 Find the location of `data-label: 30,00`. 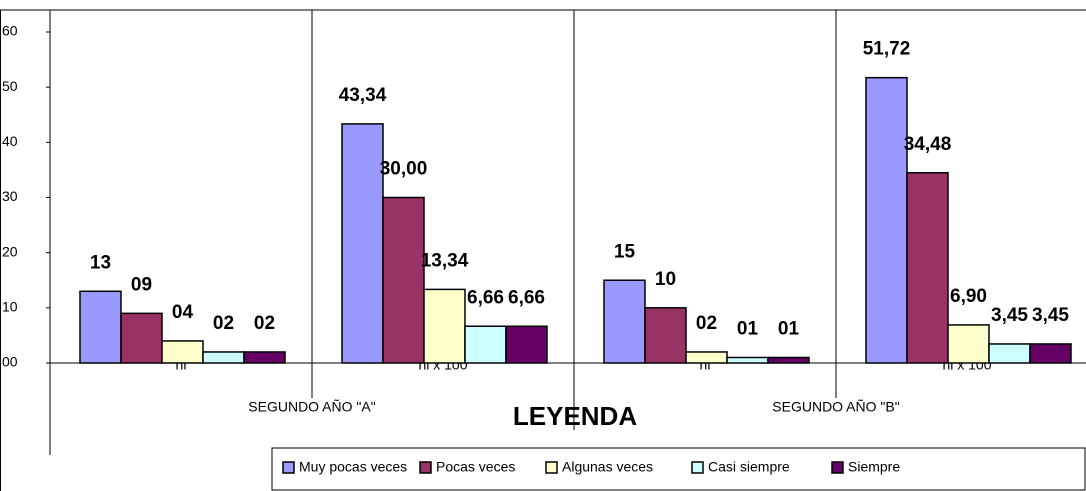

data-label: 30,00 is located at coordinates (404, 169).